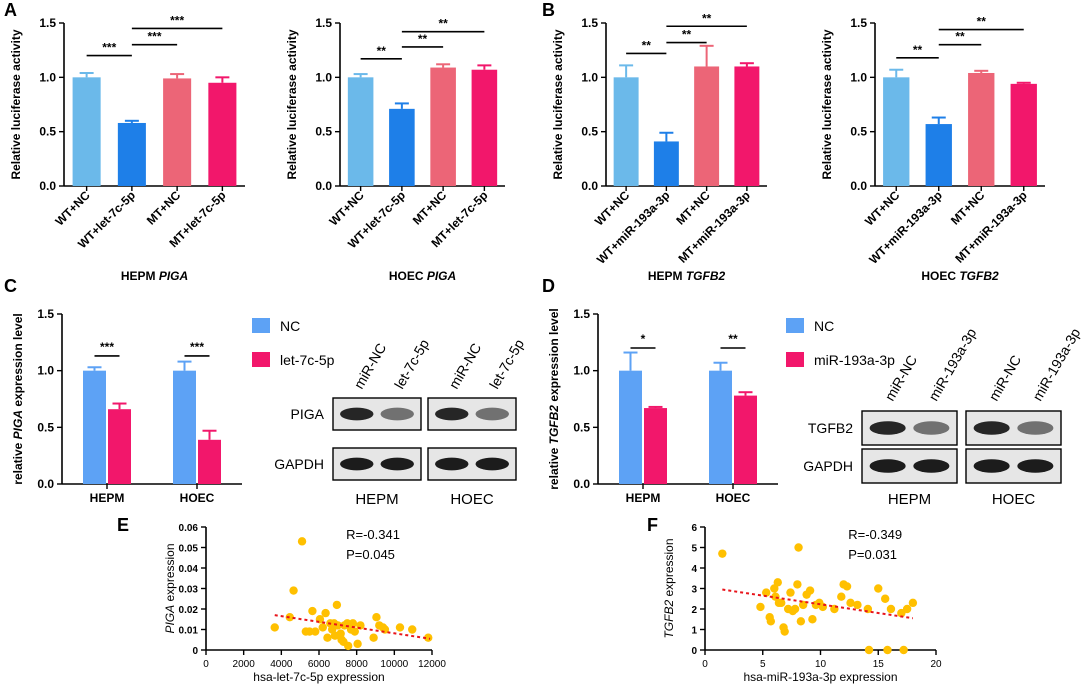 The image size is (1084, 687). Describe the element at coordinates (189, 569) in the screenshot. I see `y-tick-label: 0.04` at that location.